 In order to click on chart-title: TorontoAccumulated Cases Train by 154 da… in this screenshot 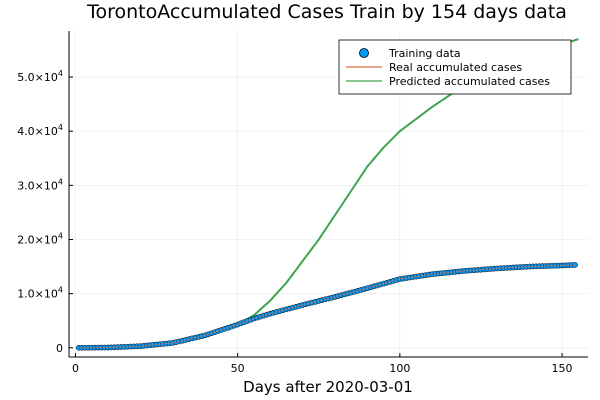, I will do `click(326, 12)`.